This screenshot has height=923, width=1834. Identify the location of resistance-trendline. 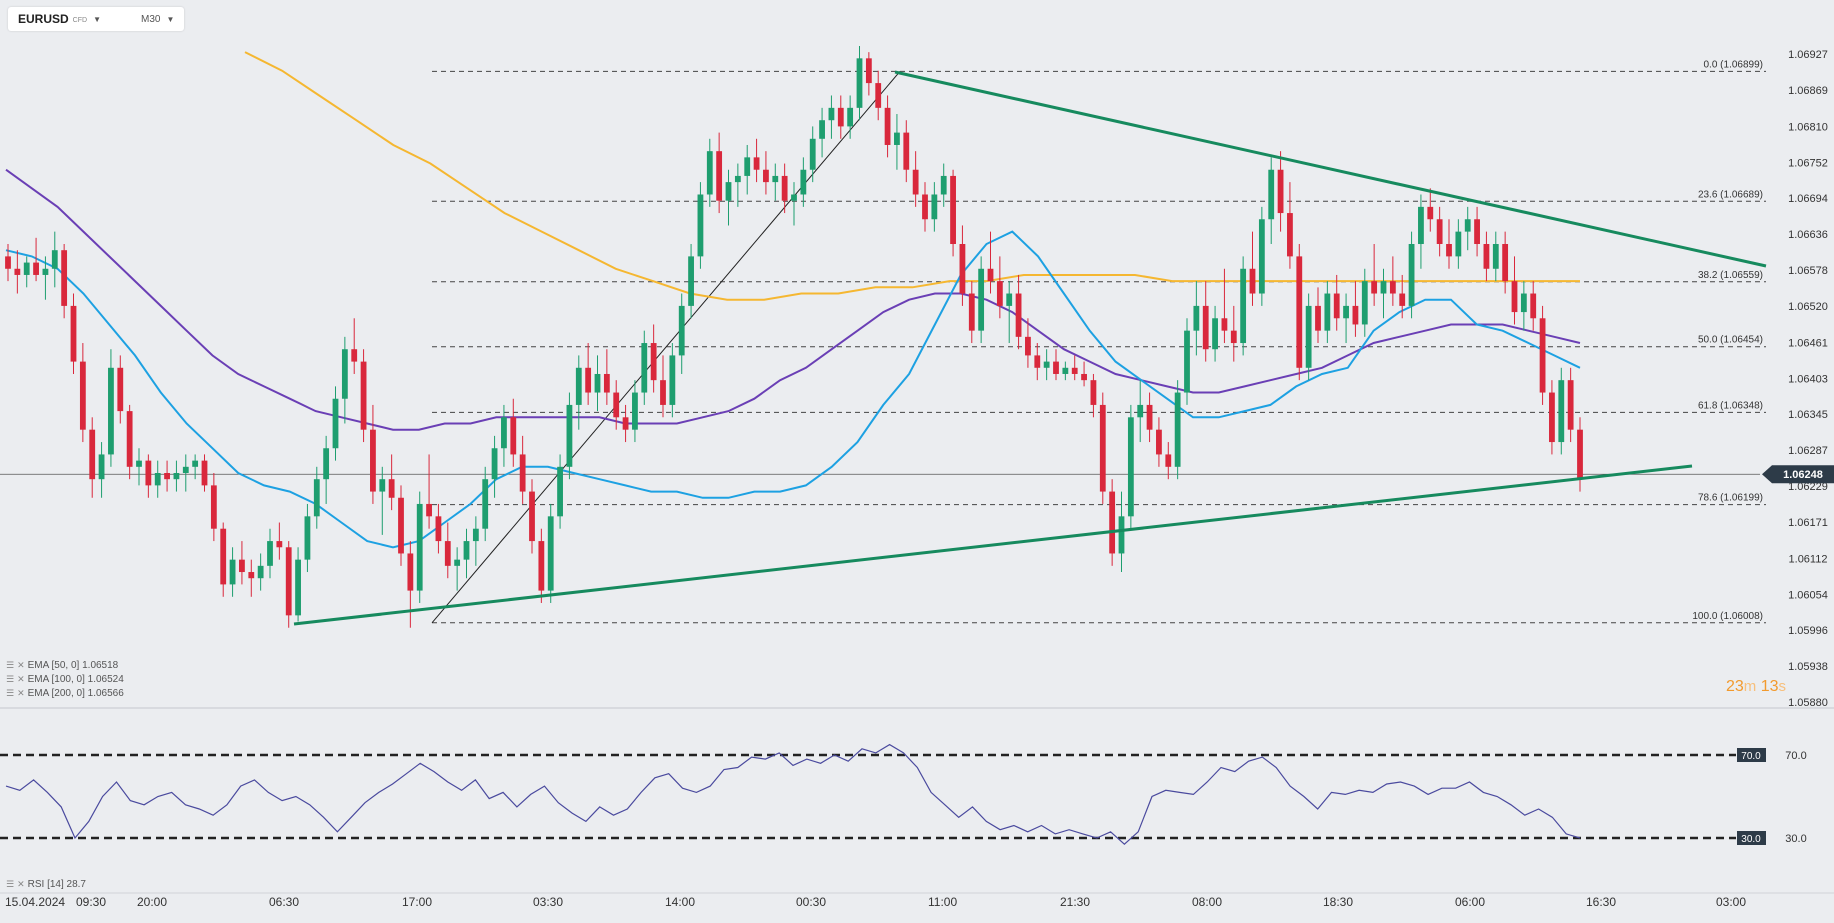
(1330, 169).